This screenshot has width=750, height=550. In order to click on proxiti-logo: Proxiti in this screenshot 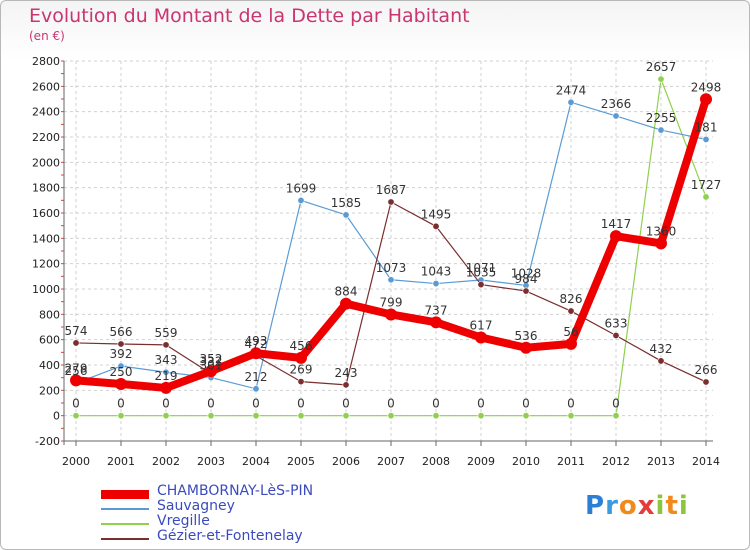, I will do `click(637, 506)`.